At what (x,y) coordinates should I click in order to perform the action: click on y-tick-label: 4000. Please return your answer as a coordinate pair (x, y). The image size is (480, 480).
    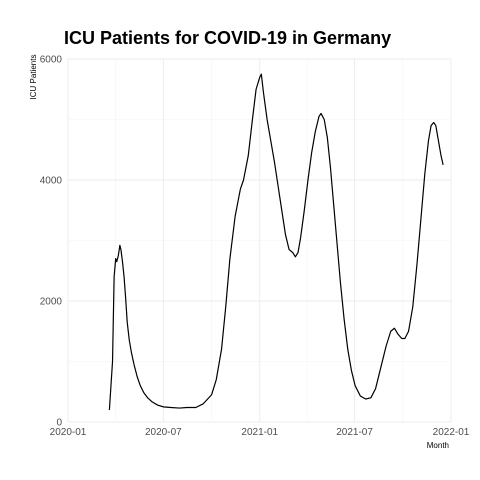
    Looking at the image, I should click on (51, 181).